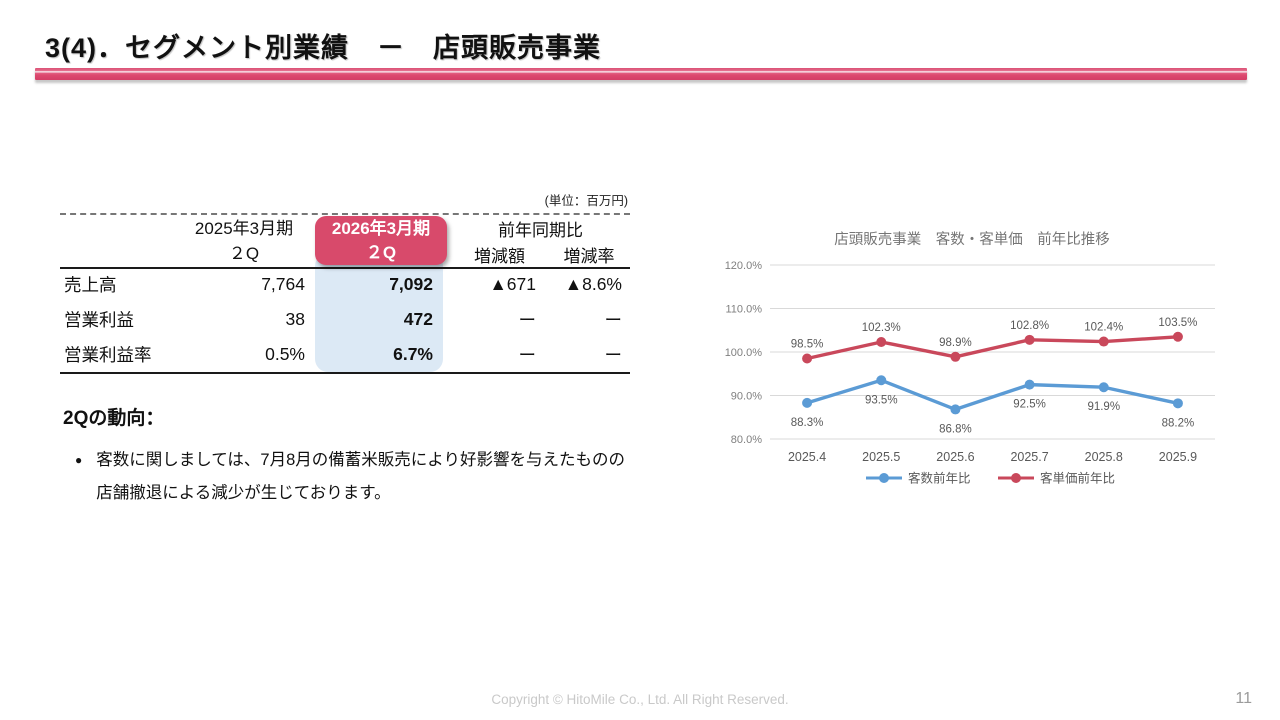 The width and height of the screenshot is (1280, 720). I want to click on curr-value: 6.7%, so click(413, 354).